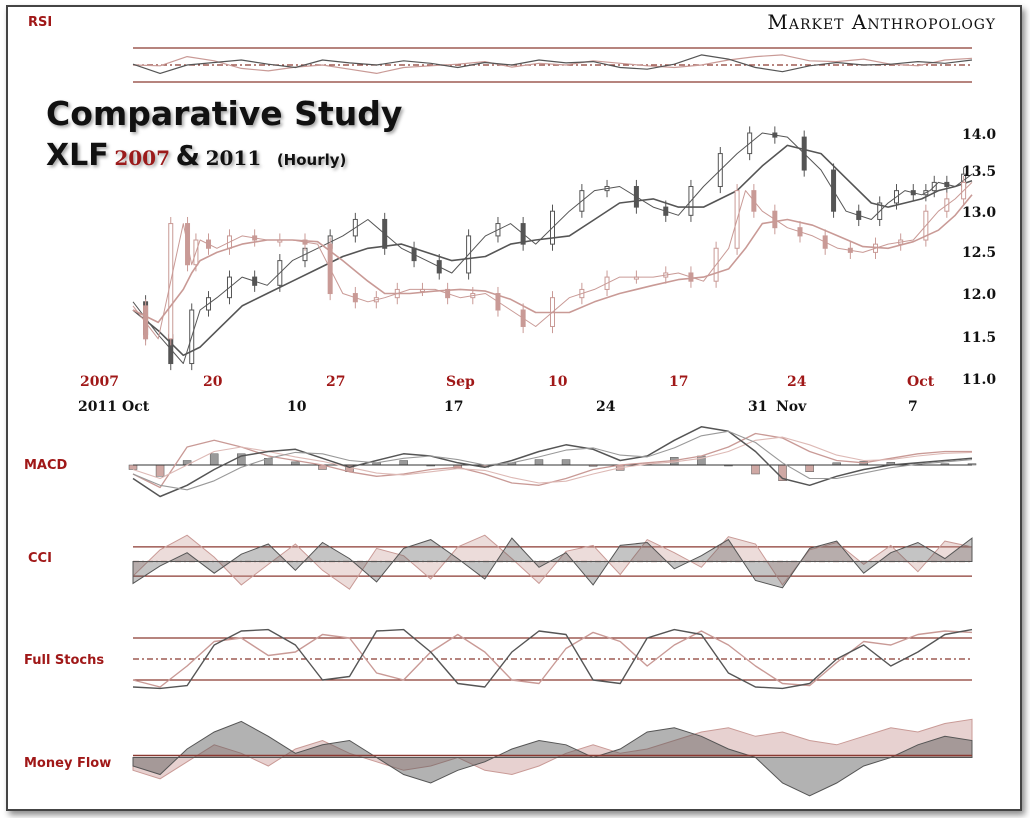 Image resolution: width=1030 pixels, height=818 pixels. Describe the element at coordinates (297, 407) in the screenshot. I see `x-tick-2011: 10` at that location.